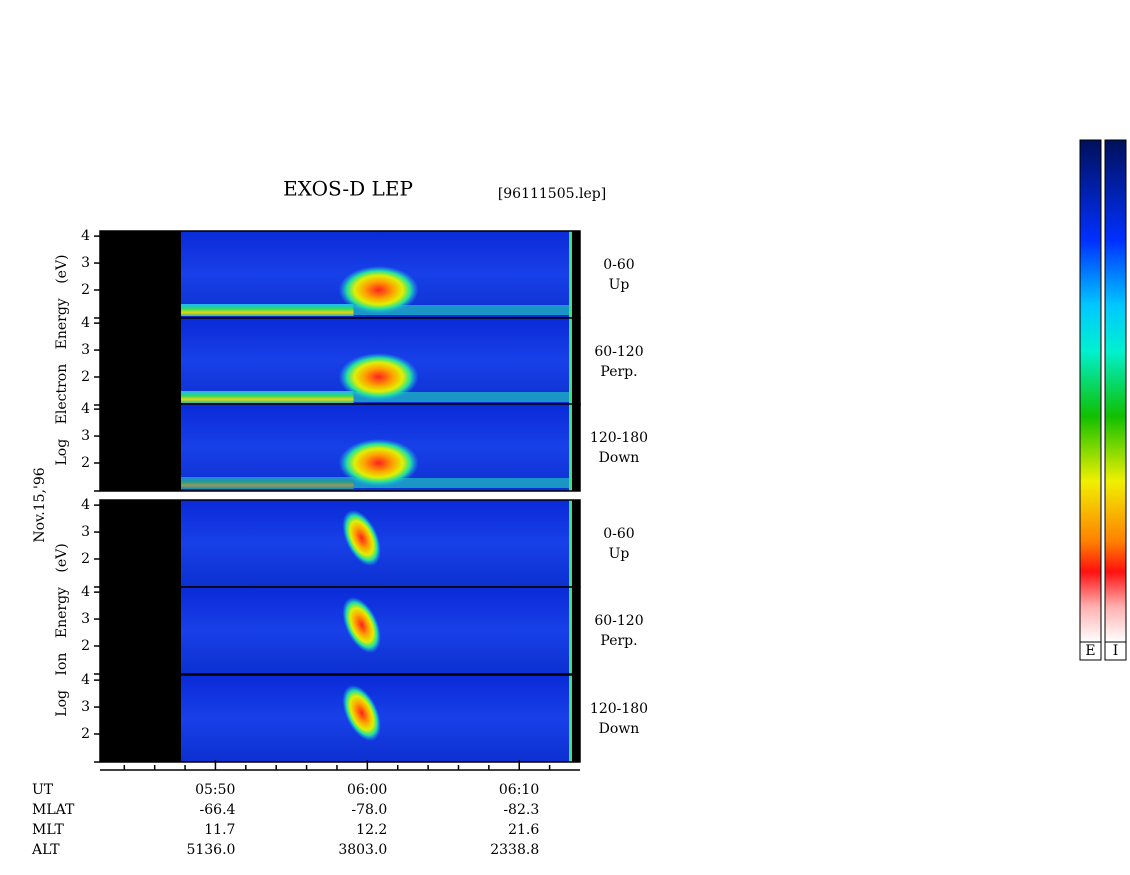 This screenshot has height=875, width=1130. Describe the element at coordinates (371, 830) in the screenshot. I see `orbit-value: 12.2` at that location.